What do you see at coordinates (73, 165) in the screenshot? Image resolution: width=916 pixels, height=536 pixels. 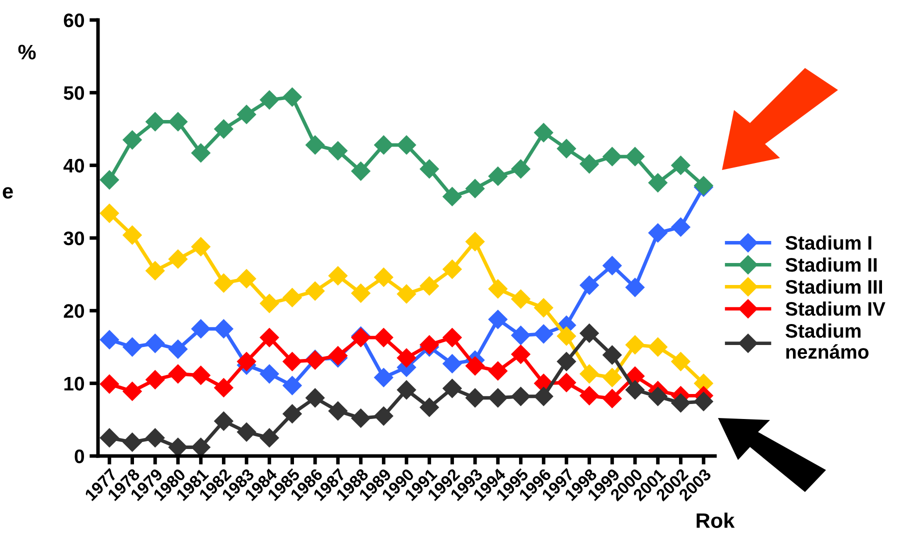 I see `y-tick-label: 40` at bounding box center [73, 165].